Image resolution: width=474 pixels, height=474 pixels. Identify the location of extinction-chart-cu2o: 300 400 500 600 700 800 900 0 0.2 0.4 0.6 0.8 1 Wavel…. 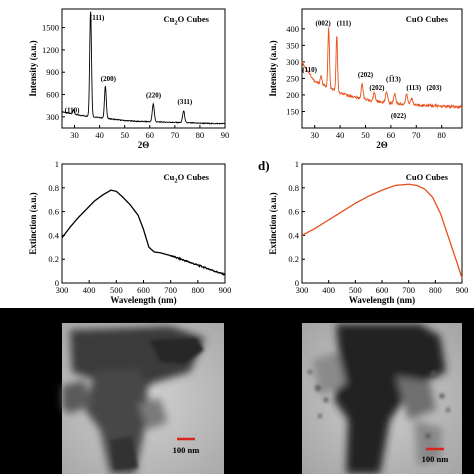
(129, 232).